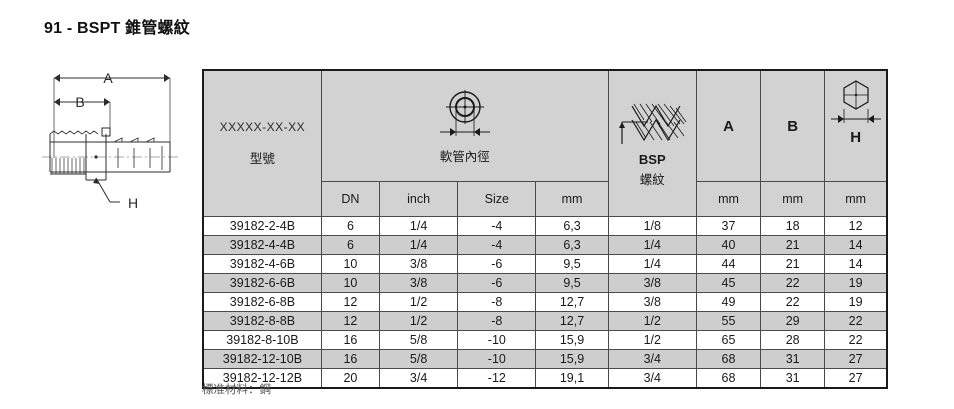 This screenshot has width=954, height=409. What do you see at coordinates (108, 78) in the screenshot?
I see `dimension-label-a: A` at bounding box center [108, 78].